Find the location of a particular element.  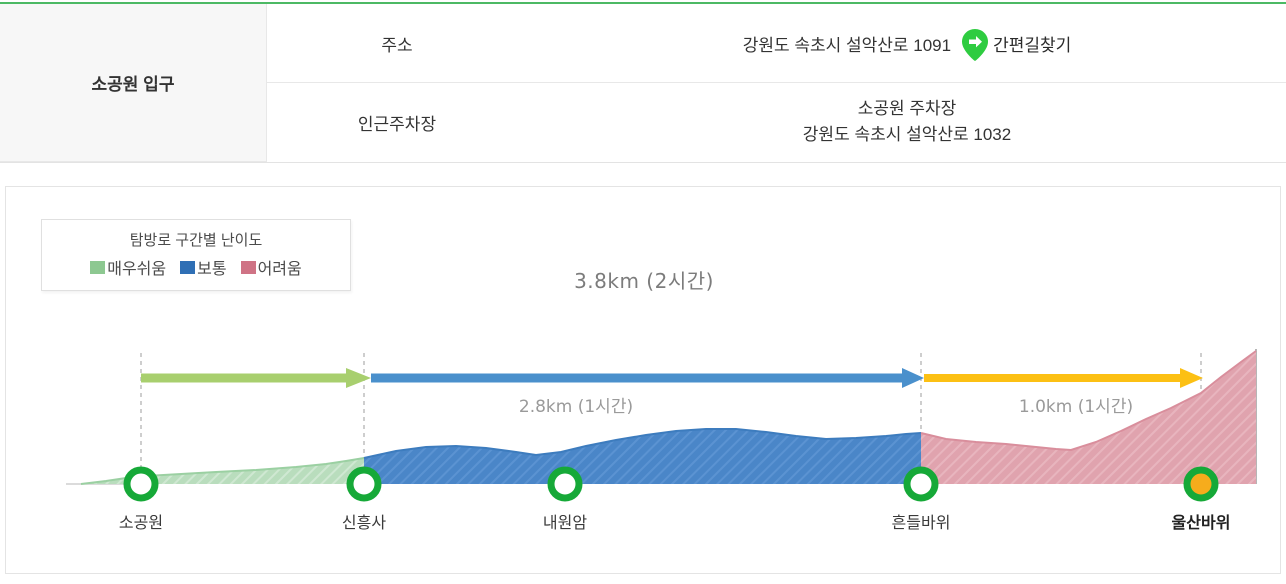

legend-item-easy: 매우쉬움 is located at coordinates (128, 267).